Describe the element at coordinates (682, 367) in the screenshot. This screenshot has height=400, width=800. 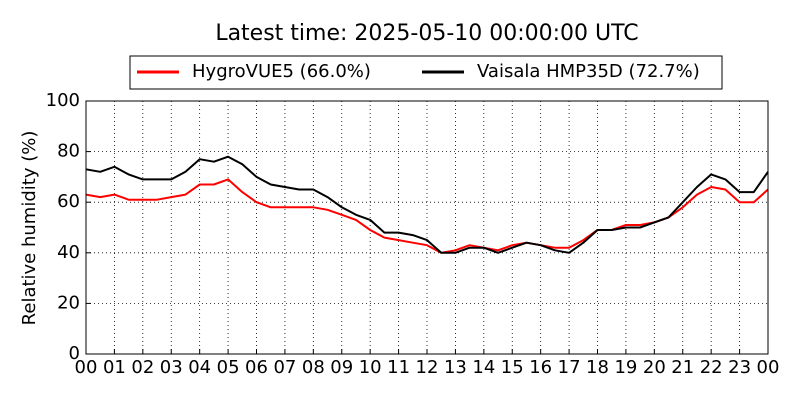
I see `x-tick-label: 21` at that location.